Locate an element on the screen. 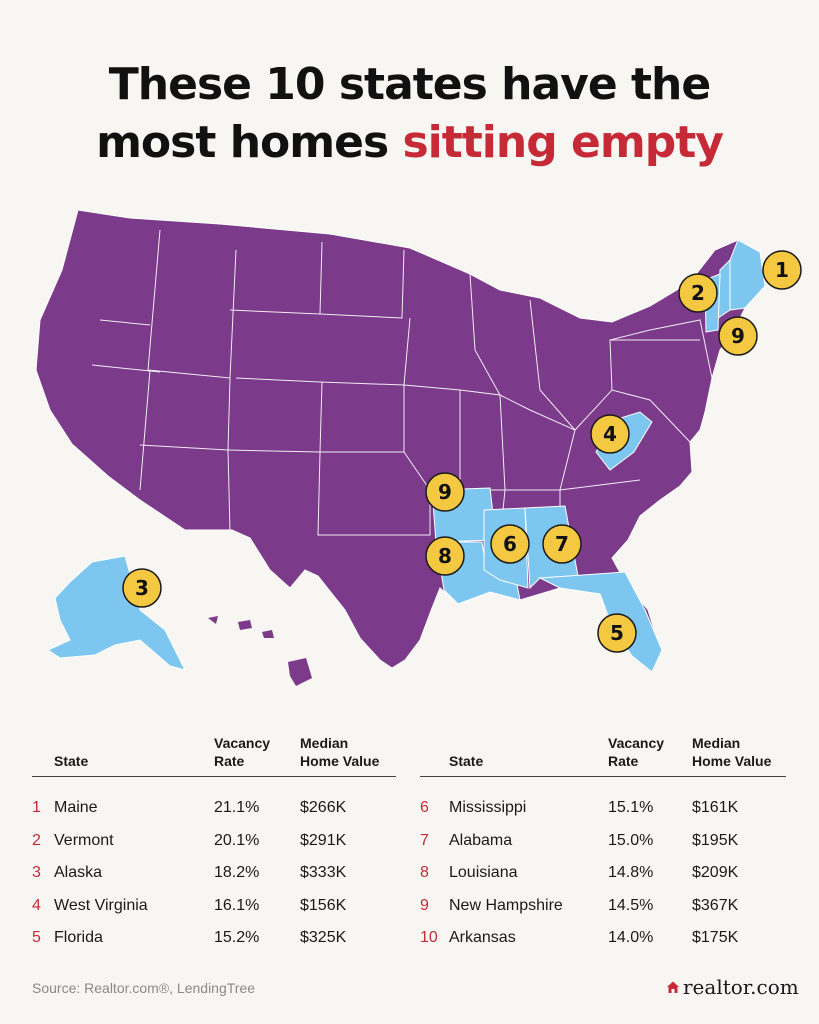 This screenshot has width=819, height=1024. rank-badge: 4 is located at coordinates (610, 434).